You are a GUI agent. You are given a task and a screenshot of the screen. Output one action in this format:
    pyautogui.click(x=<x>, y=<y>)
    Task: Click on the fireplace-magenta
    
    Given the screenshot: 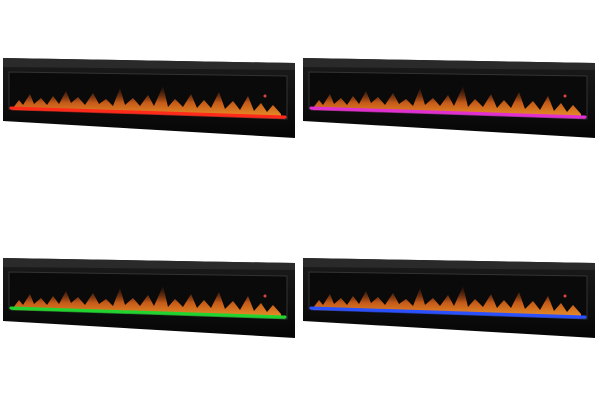 What is the action you would take?
    pyautogui.click(x=449, y=98)
    